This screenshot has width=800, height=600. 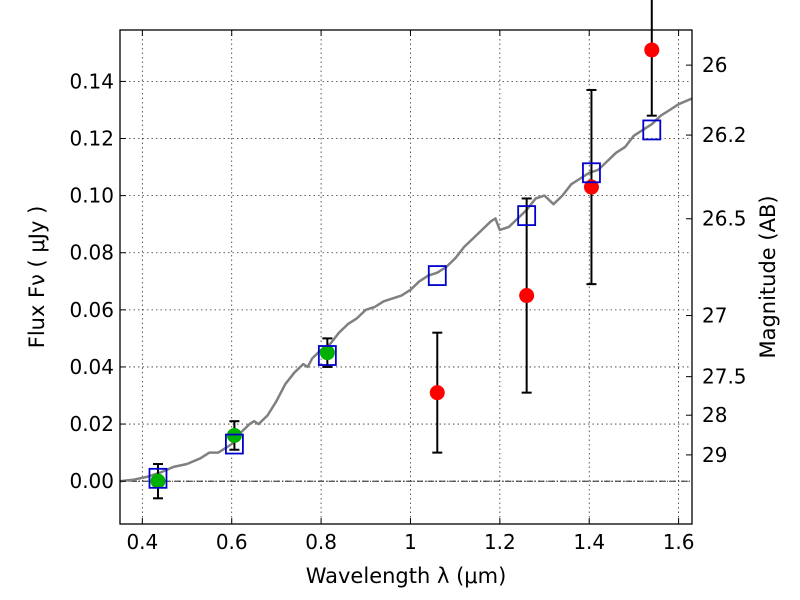 What do you see at coordinates (714, 415) in the screenshot?
I see `right-tick-label: 28` at bounding box center [714, 415].